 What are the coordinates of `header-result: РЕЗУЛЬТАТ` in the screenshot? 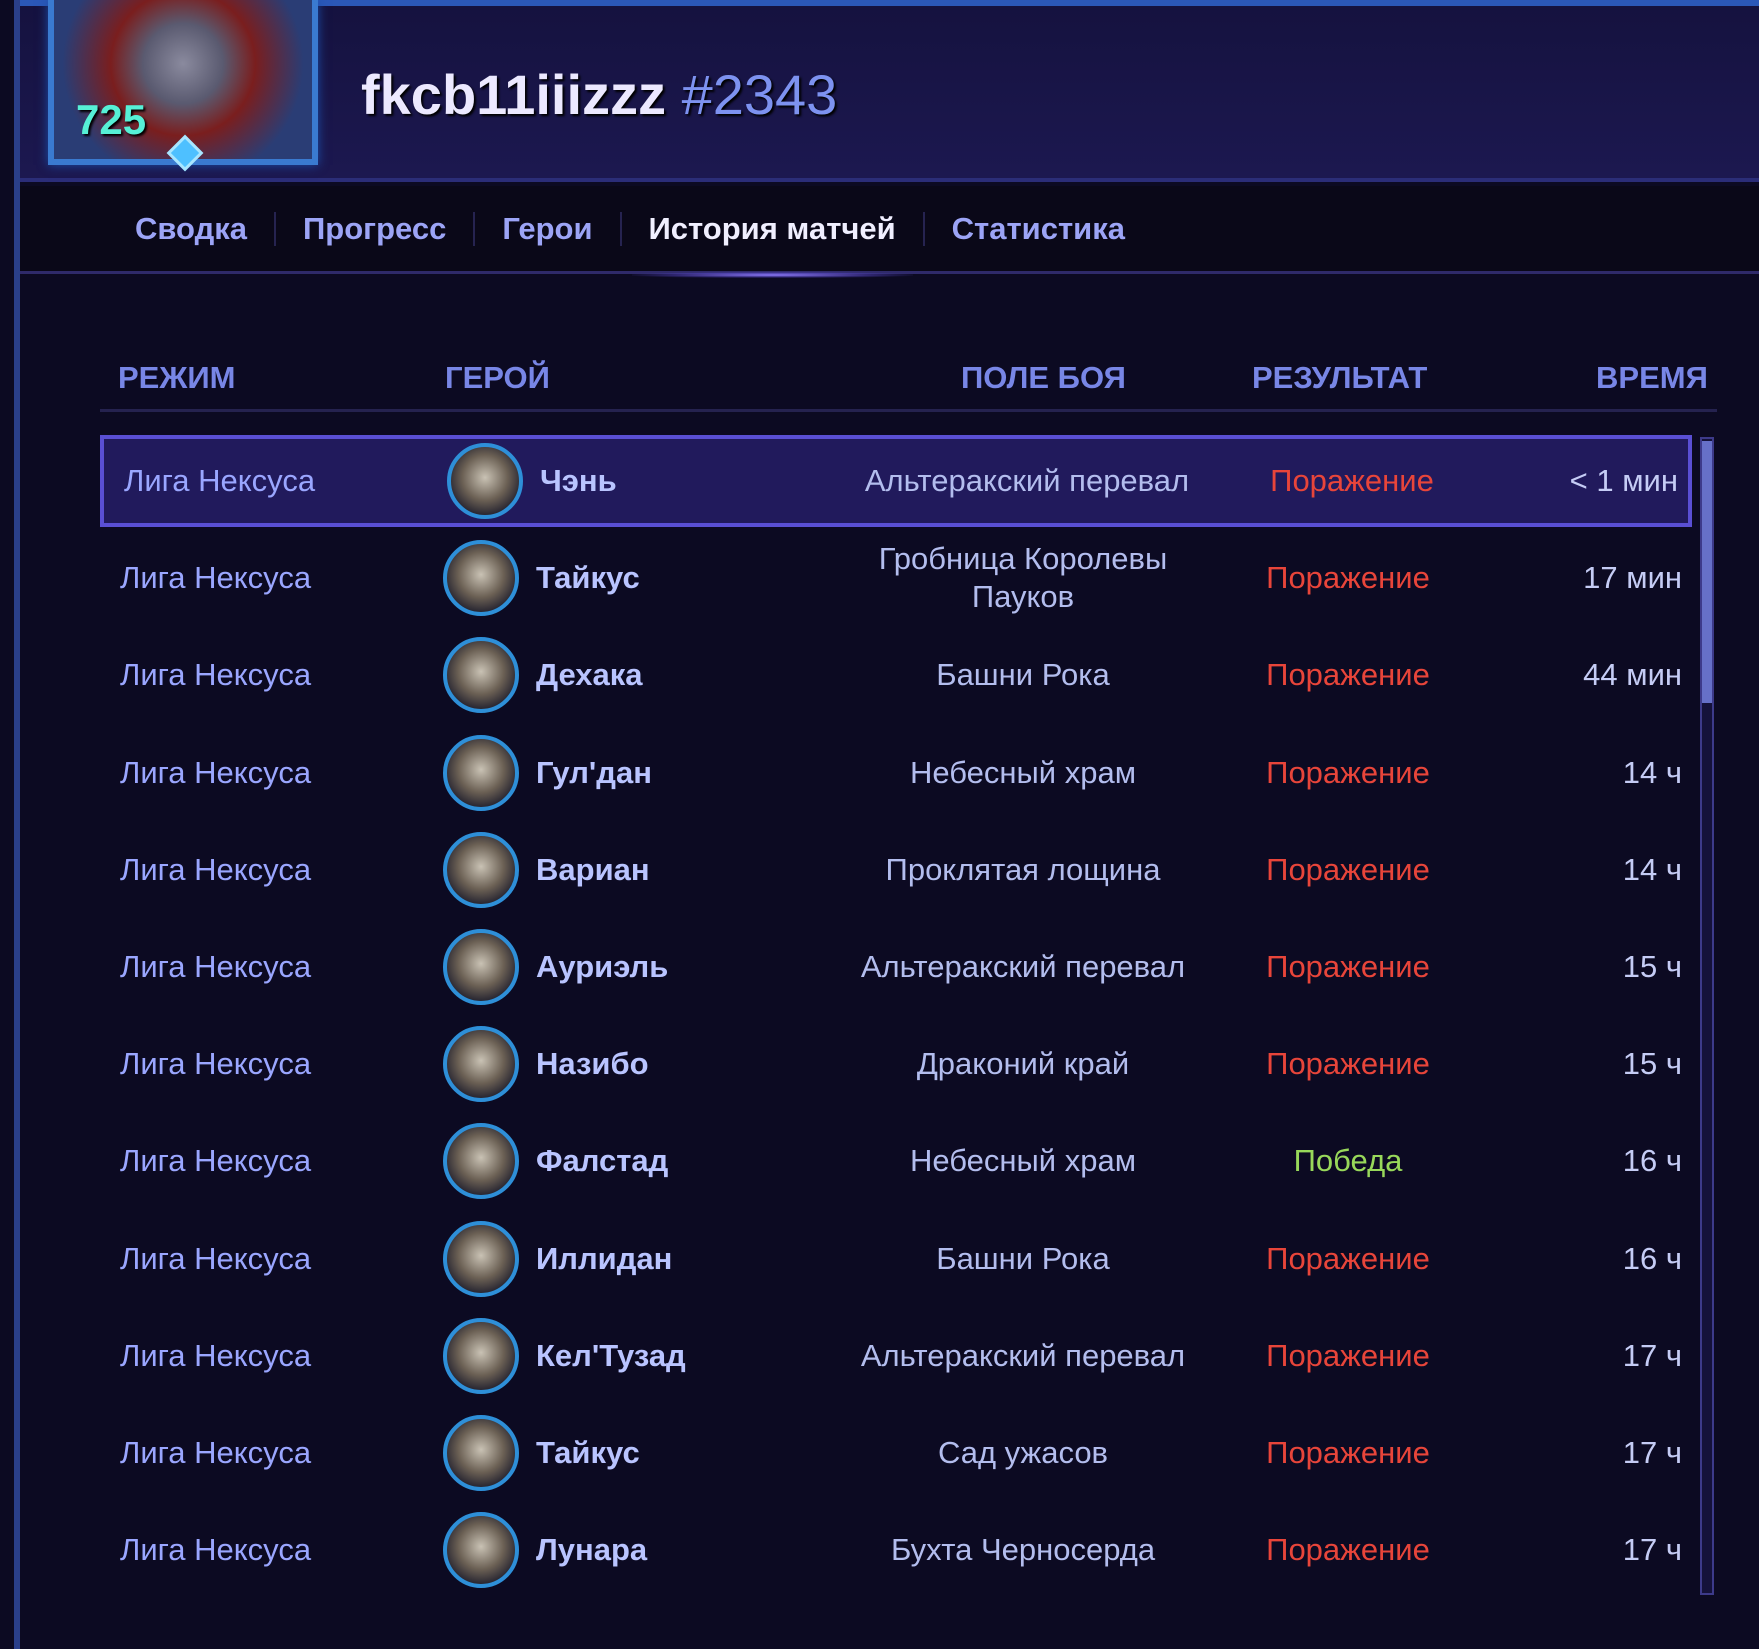 It's located at (1340, 377).